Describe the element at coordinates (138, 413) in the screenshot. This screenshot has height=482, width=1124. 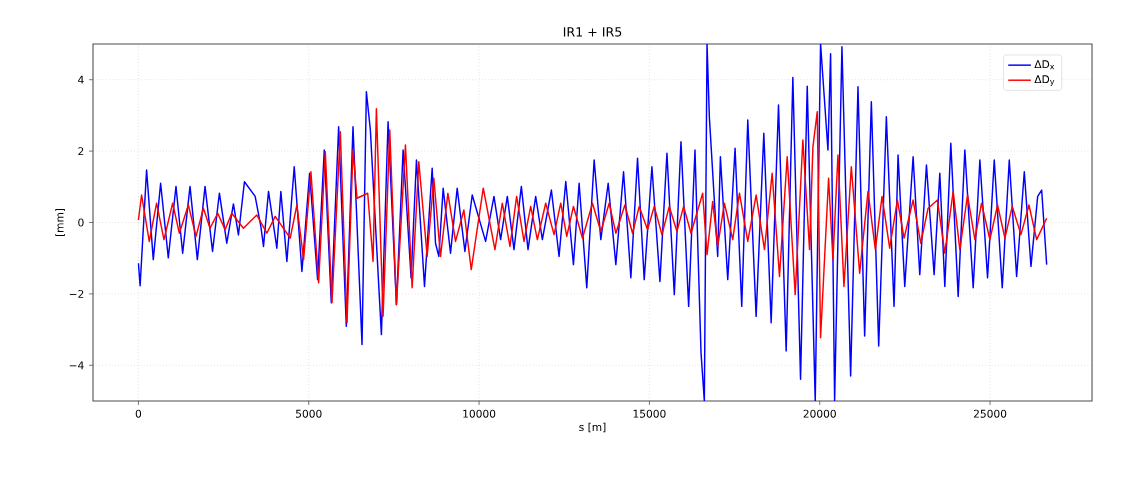
I see `x-tick-label: 0` at that location.